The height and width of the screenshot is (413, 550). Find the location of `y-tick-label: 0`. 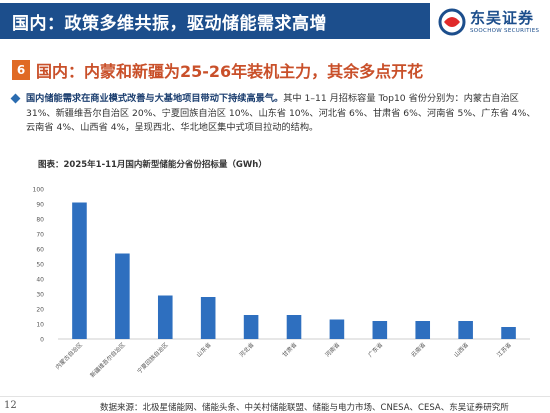

y-tick-label: 0 is located at coordinates (42, 340).